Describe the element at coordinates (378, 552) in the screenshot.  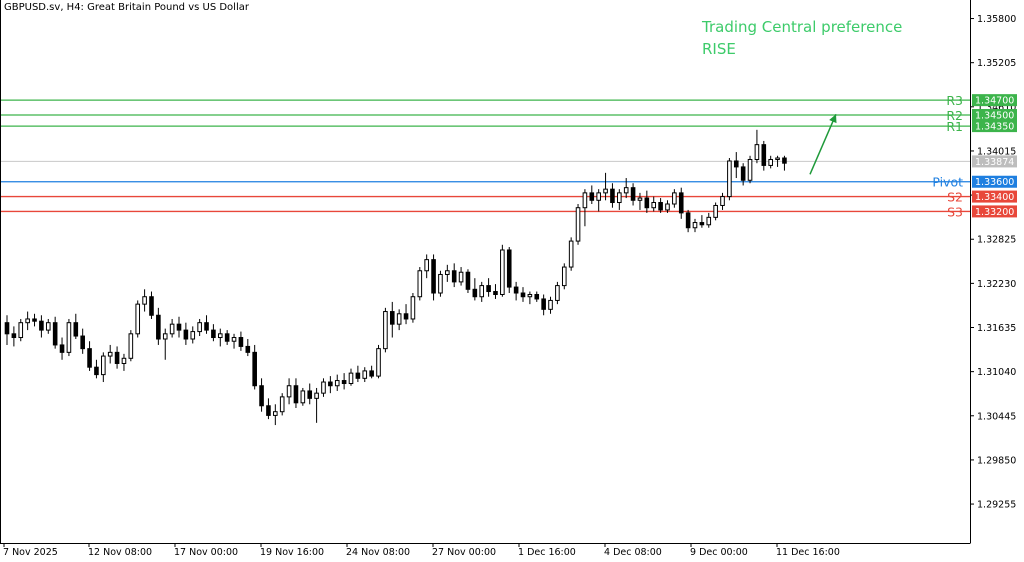
I see `time-tick-label: 24 Nov 08:00` at that location.